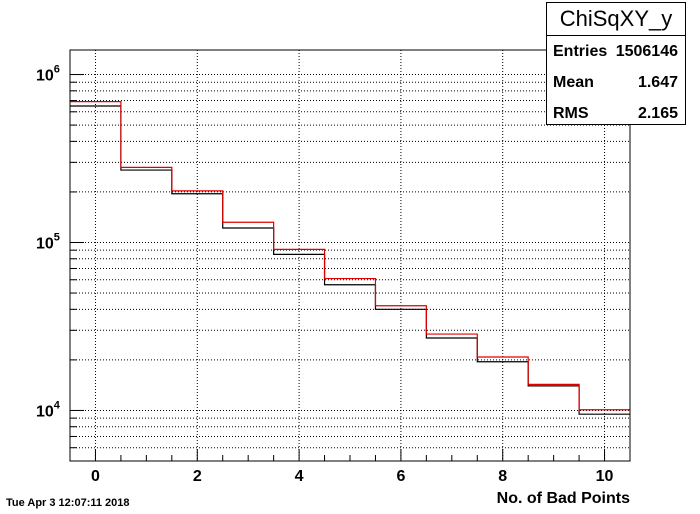 The width and height of the screenshot is (700, 514). What do you see at coordinates (502, 476) in the screenshot?
I see `x-tick-label: 8` at bounding box center [502, 476].